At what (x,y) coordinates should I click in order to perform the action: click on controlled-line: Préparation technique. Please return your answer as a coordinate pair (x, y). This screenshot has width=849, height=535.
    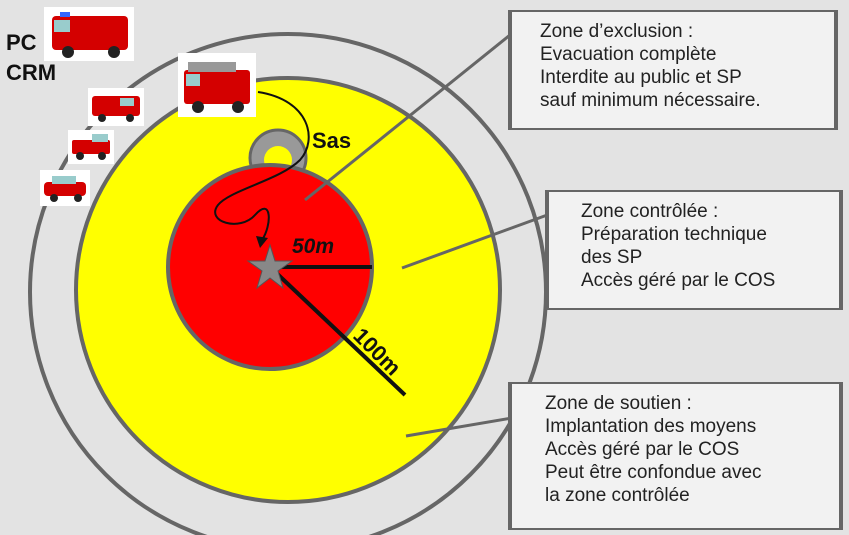
    Looking at the image, I should click on (674, 234).